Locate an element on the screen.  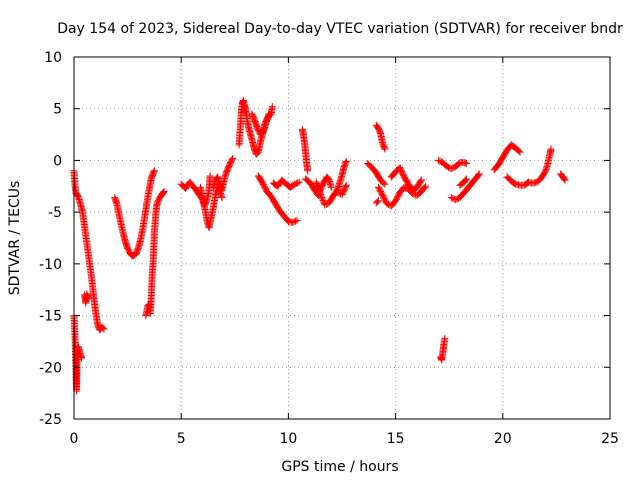
x-tick-label: 15 is located at coordinates (396, 439).